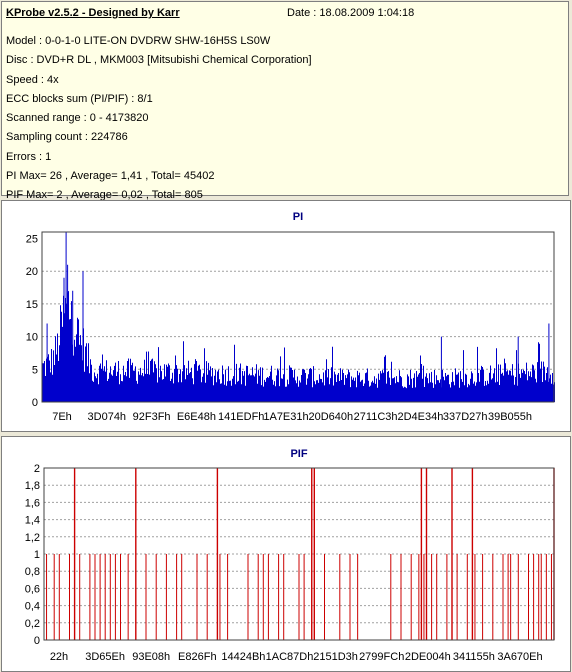 The width and height of the screenshot is (572, 672). What do you see at coordinates (152, 417) in the screenshot?
I see `x-tick-label: 92F3Fh` at bounding box center [152, 417].